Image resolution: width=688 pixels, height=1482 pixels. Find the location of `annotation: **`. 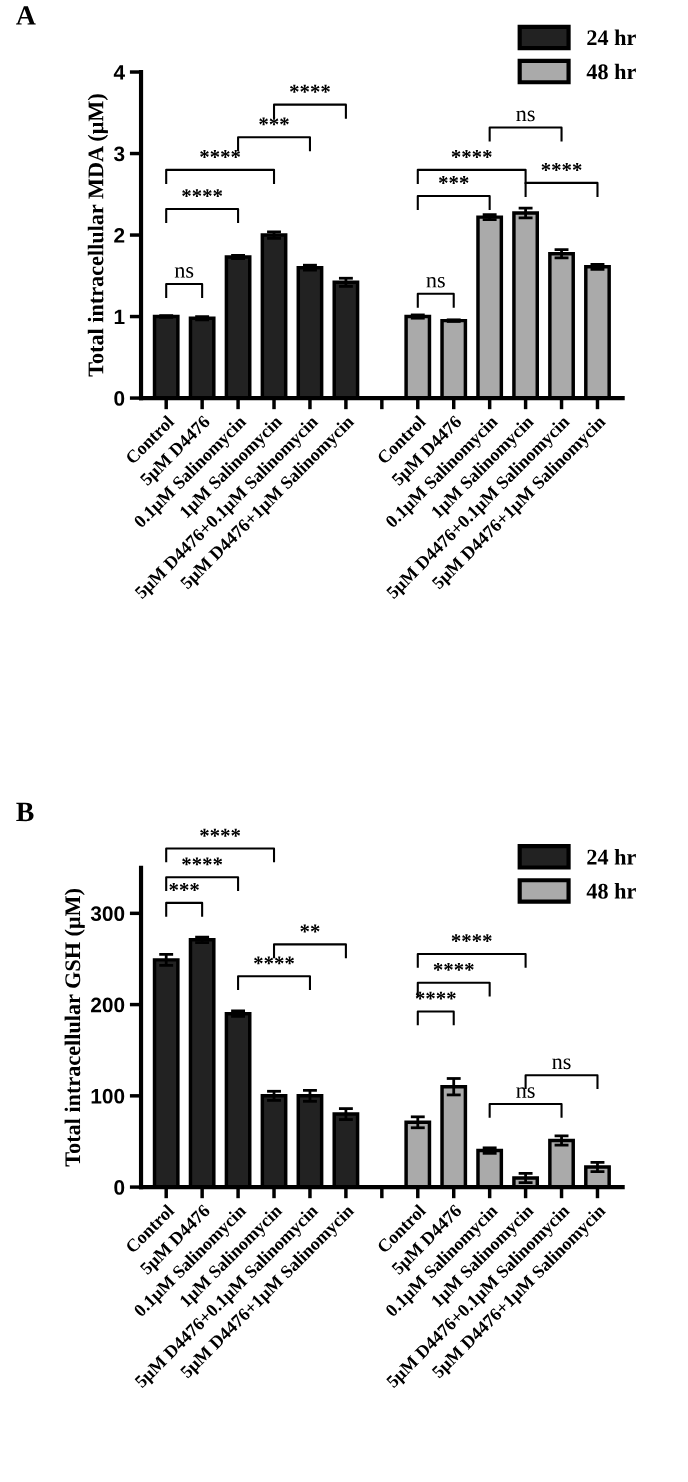

annotation: ** is located at coordinates (310, 928).